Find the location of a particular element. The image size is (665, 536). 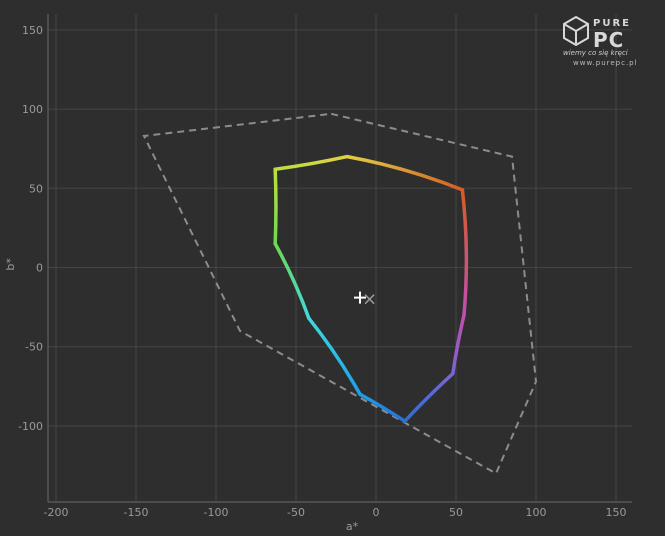

x-tick-label: -200 is located at coordinates (56, 512).